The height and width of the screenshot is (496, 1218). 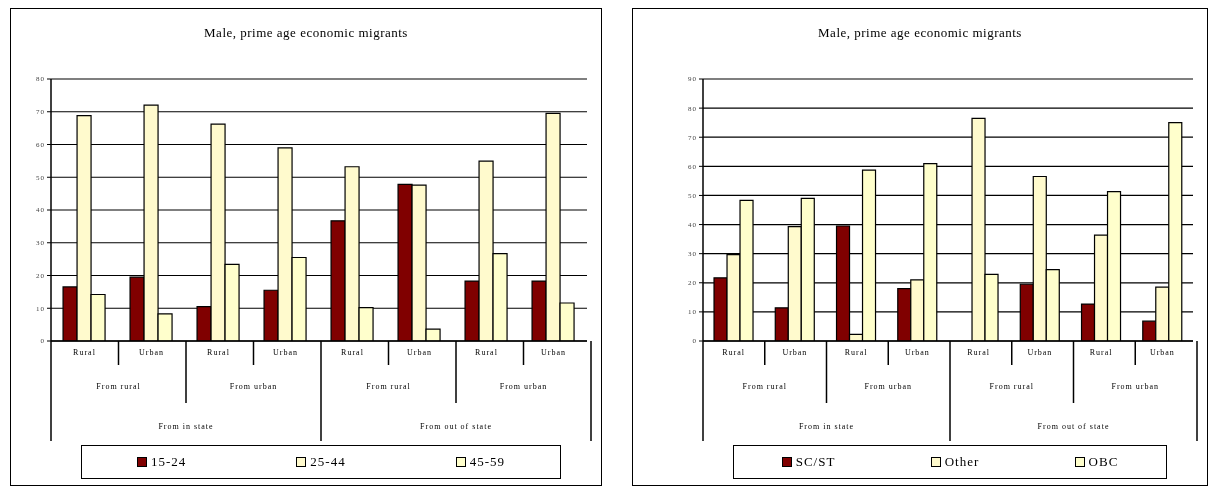 What do you see at coordinates (327, 462) in the screenshot?
I see `legend-label: 25-44` at bounding box center [327, 462].